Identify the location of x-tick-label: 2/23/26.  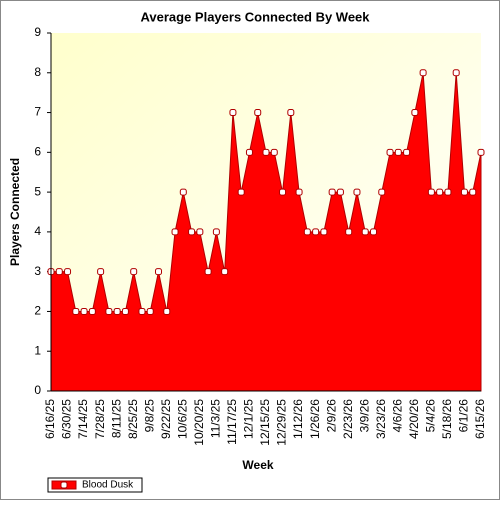
(348, 419).